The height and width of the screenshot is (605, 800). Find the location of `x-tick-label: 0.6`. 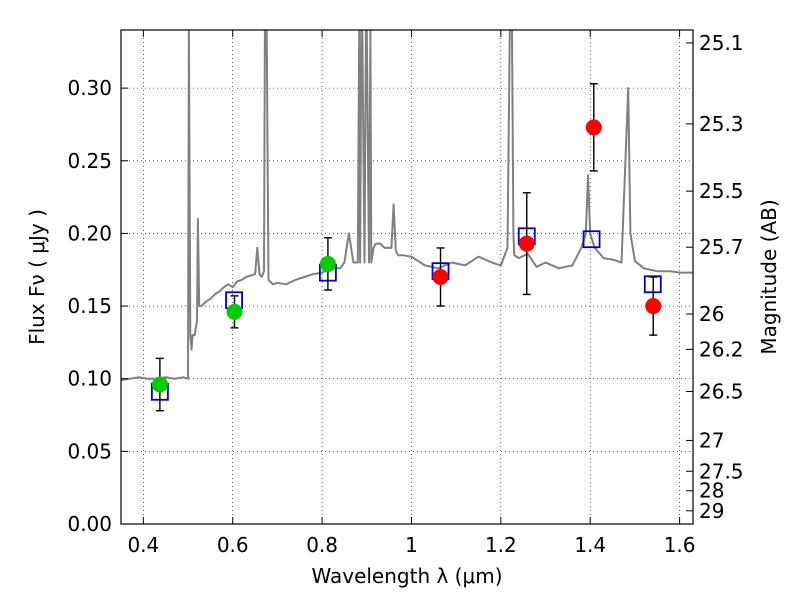

x-tick-label: 0.6 is located at coordinates (233, 545).